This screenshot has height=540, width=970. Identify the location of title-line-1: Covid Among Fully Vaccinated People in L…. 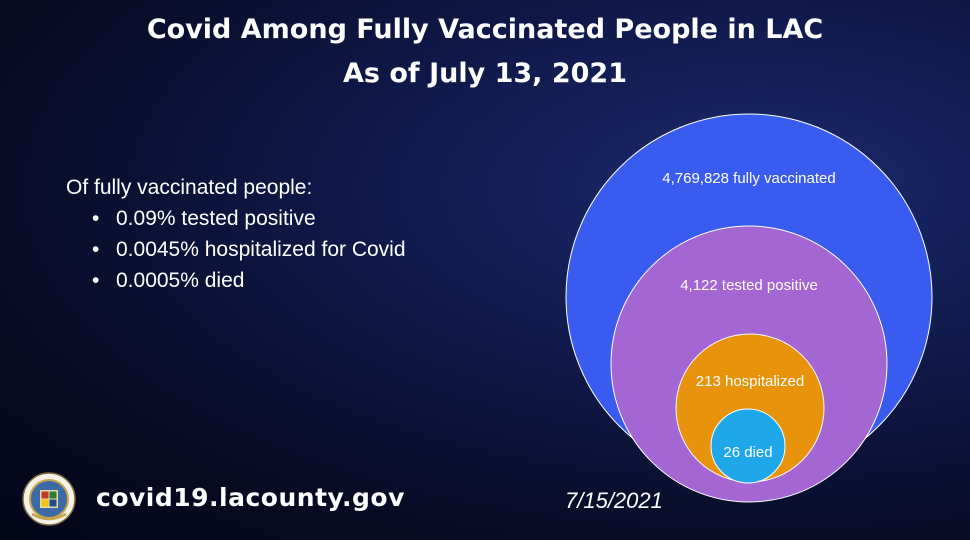
(485, 29).